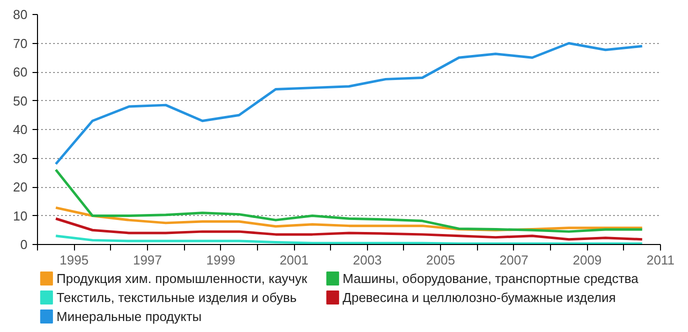  What do you see at coordinates (491, 278) in the screenshot?
I see `legend-label: Машины, оборудование, транспортные средства` at bounding box center [491, 278].